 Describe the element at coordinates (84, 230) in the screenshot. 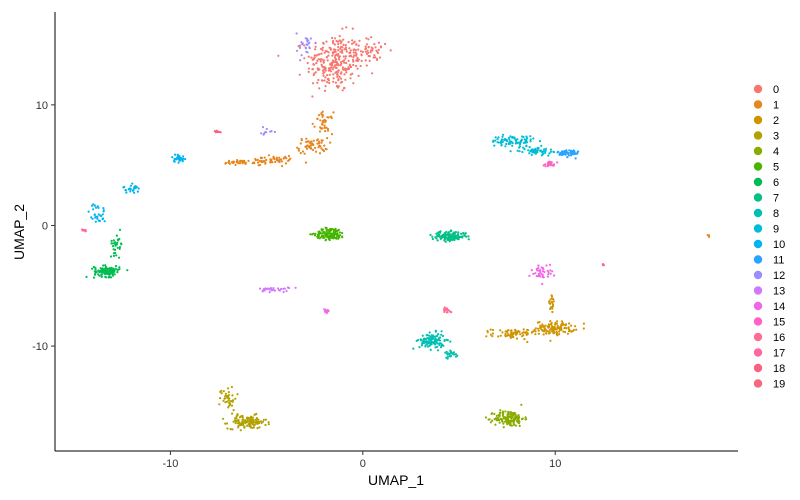

I see `cluster-17-points` at that location.